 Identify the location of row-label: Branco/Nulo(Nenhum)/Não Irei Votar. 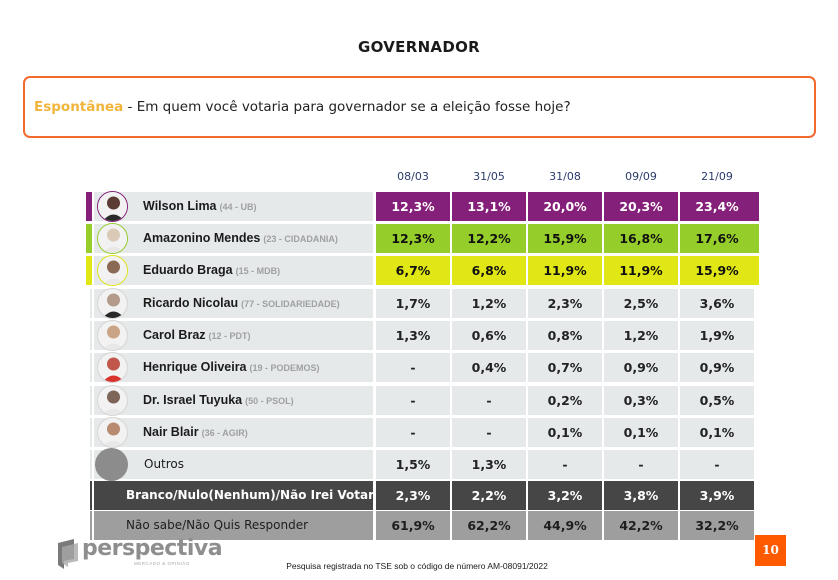
(250, 495).